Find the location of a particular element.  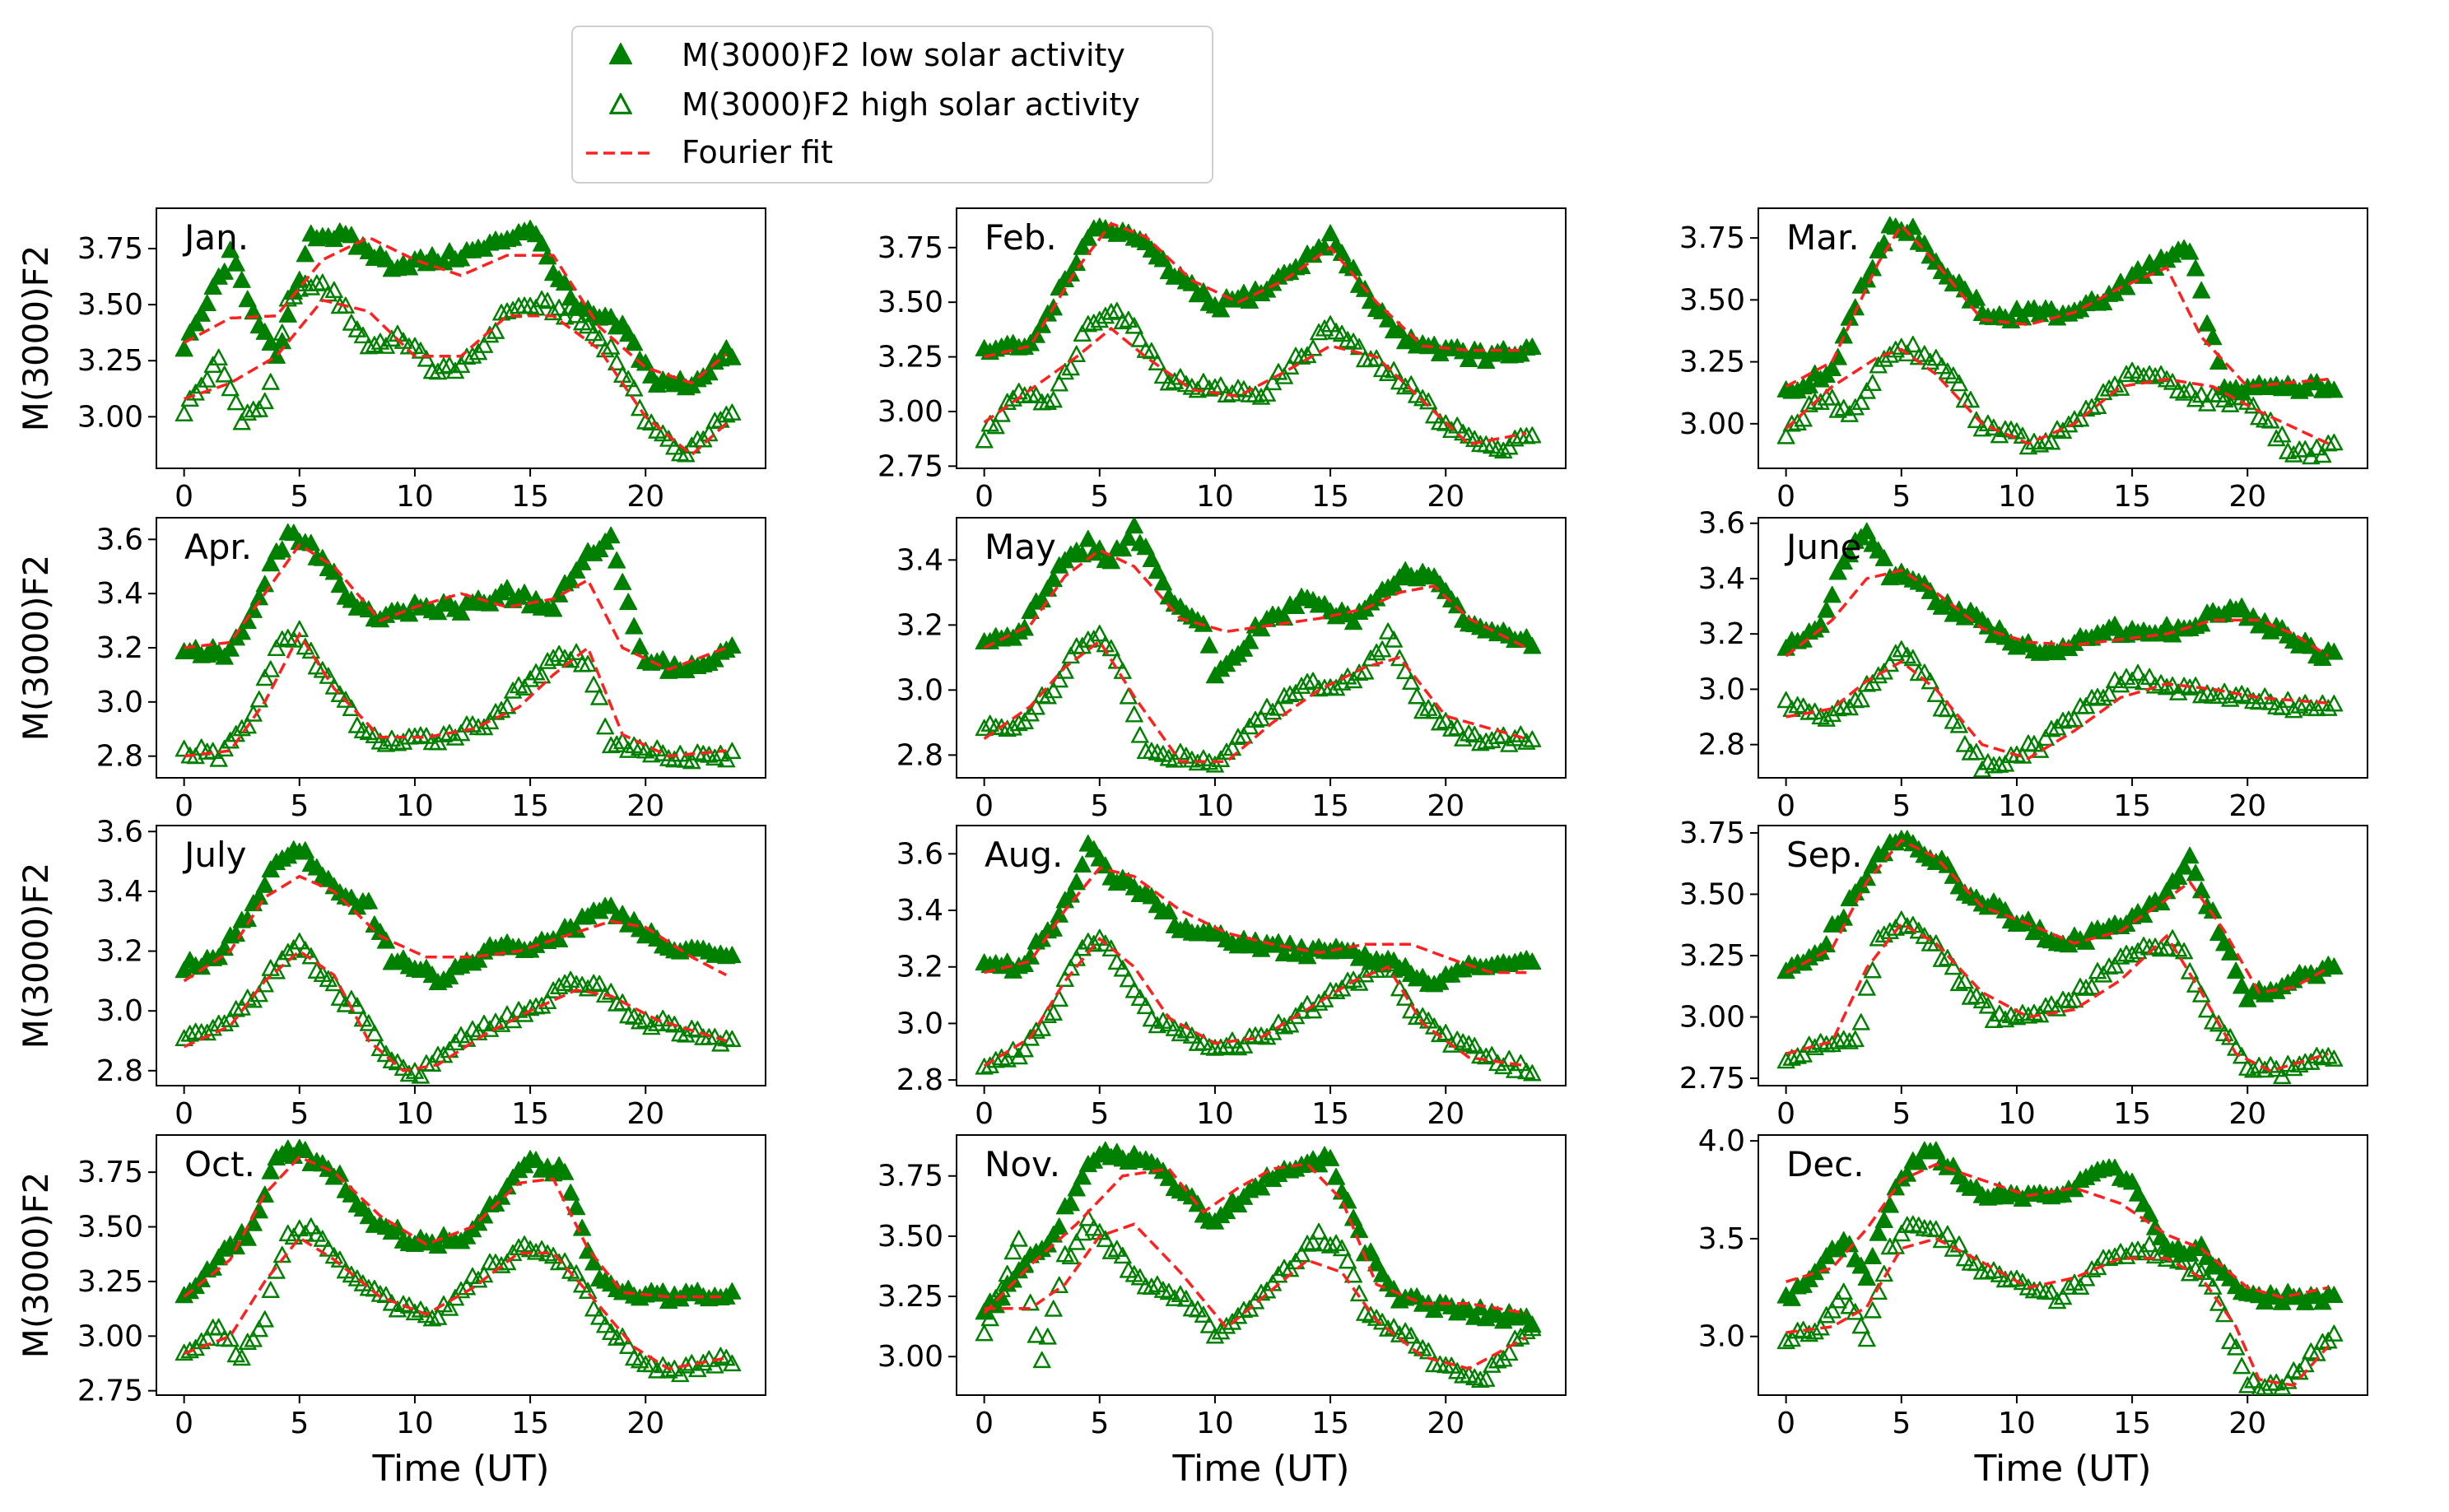

y-axis-label: M(3000)F2 is located at coordinates (36, 649).